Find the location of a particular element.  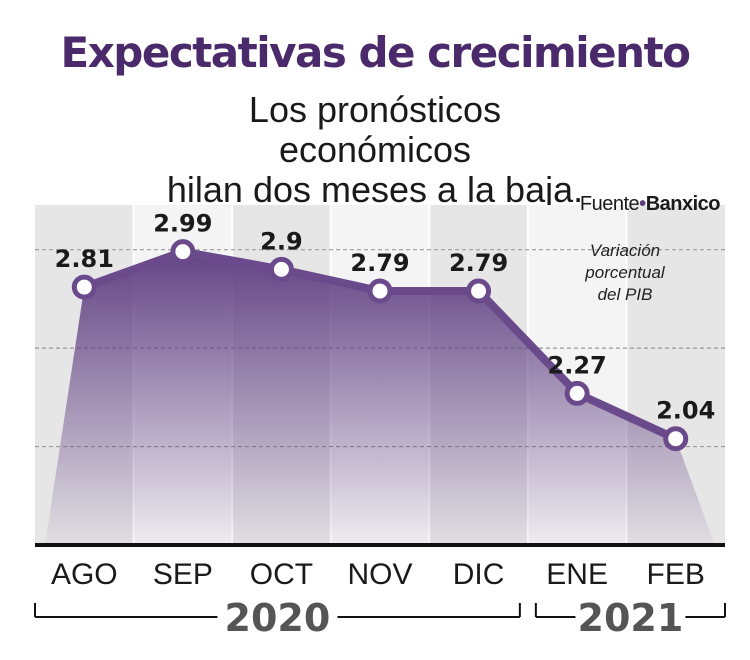

source-credit: Fuente•Banxico is located at coordinates (620, 204).